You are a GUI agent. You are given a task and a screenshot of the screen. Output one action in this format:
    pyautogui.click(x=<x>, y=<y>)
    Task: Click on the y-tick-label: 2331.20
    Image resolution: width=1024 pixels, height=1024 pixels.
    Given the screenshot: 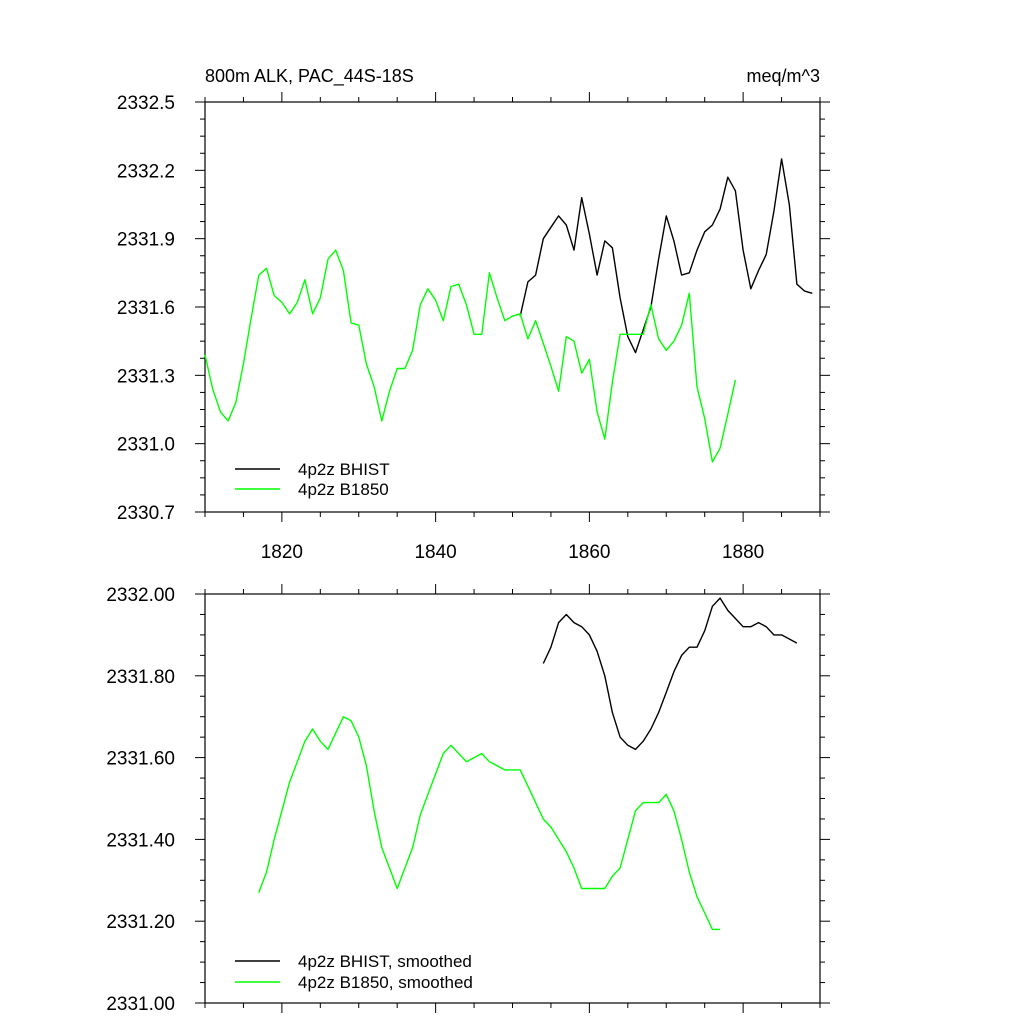 What is the action you would take?
    pyautogui.click(x=140, y=922)
    